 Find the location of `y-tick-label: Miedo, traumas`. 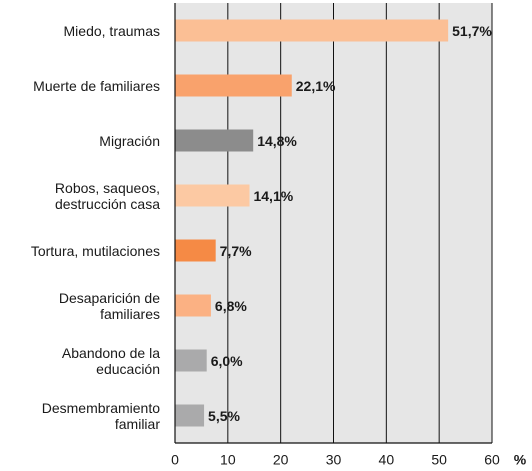

y-tick-label: Miedo, traumas is located at coordinates (111, 30).